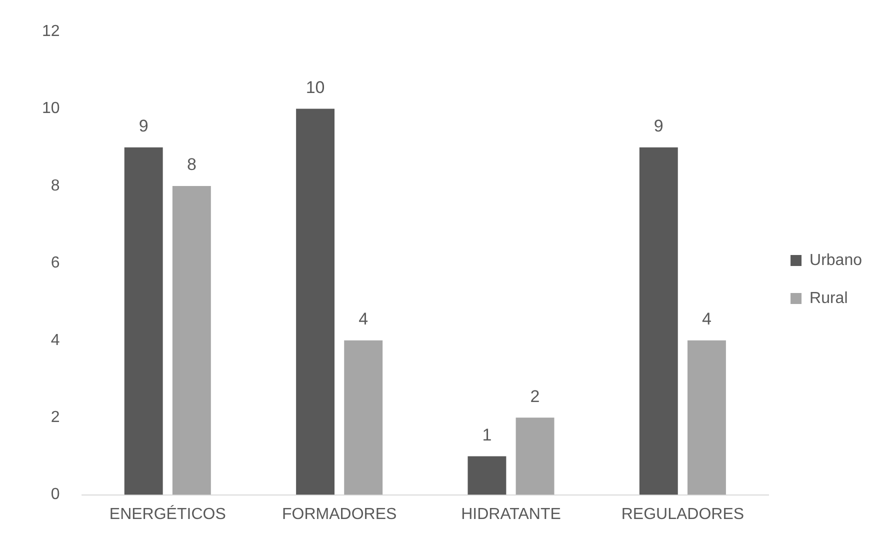 The image size is (892, 544). What do you see at coordinates (191, 164) in the screenshot?
I see `data-label: 8` at bounding box center [191, 164].